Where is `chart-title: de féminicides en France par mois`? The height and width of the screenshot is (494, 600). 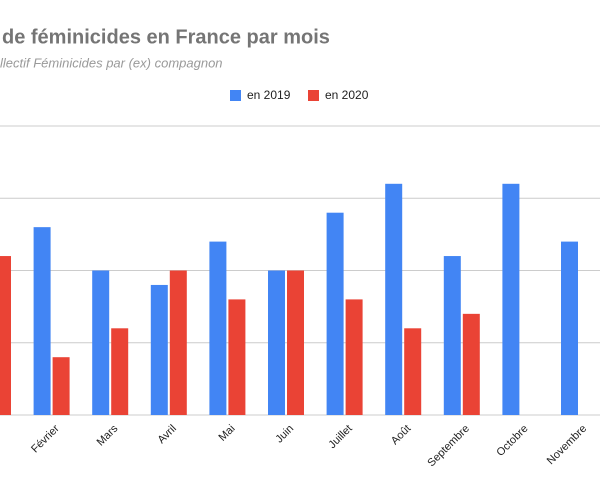
chart-title: de féminicides en France par mois is located at coordinates (166, 37).